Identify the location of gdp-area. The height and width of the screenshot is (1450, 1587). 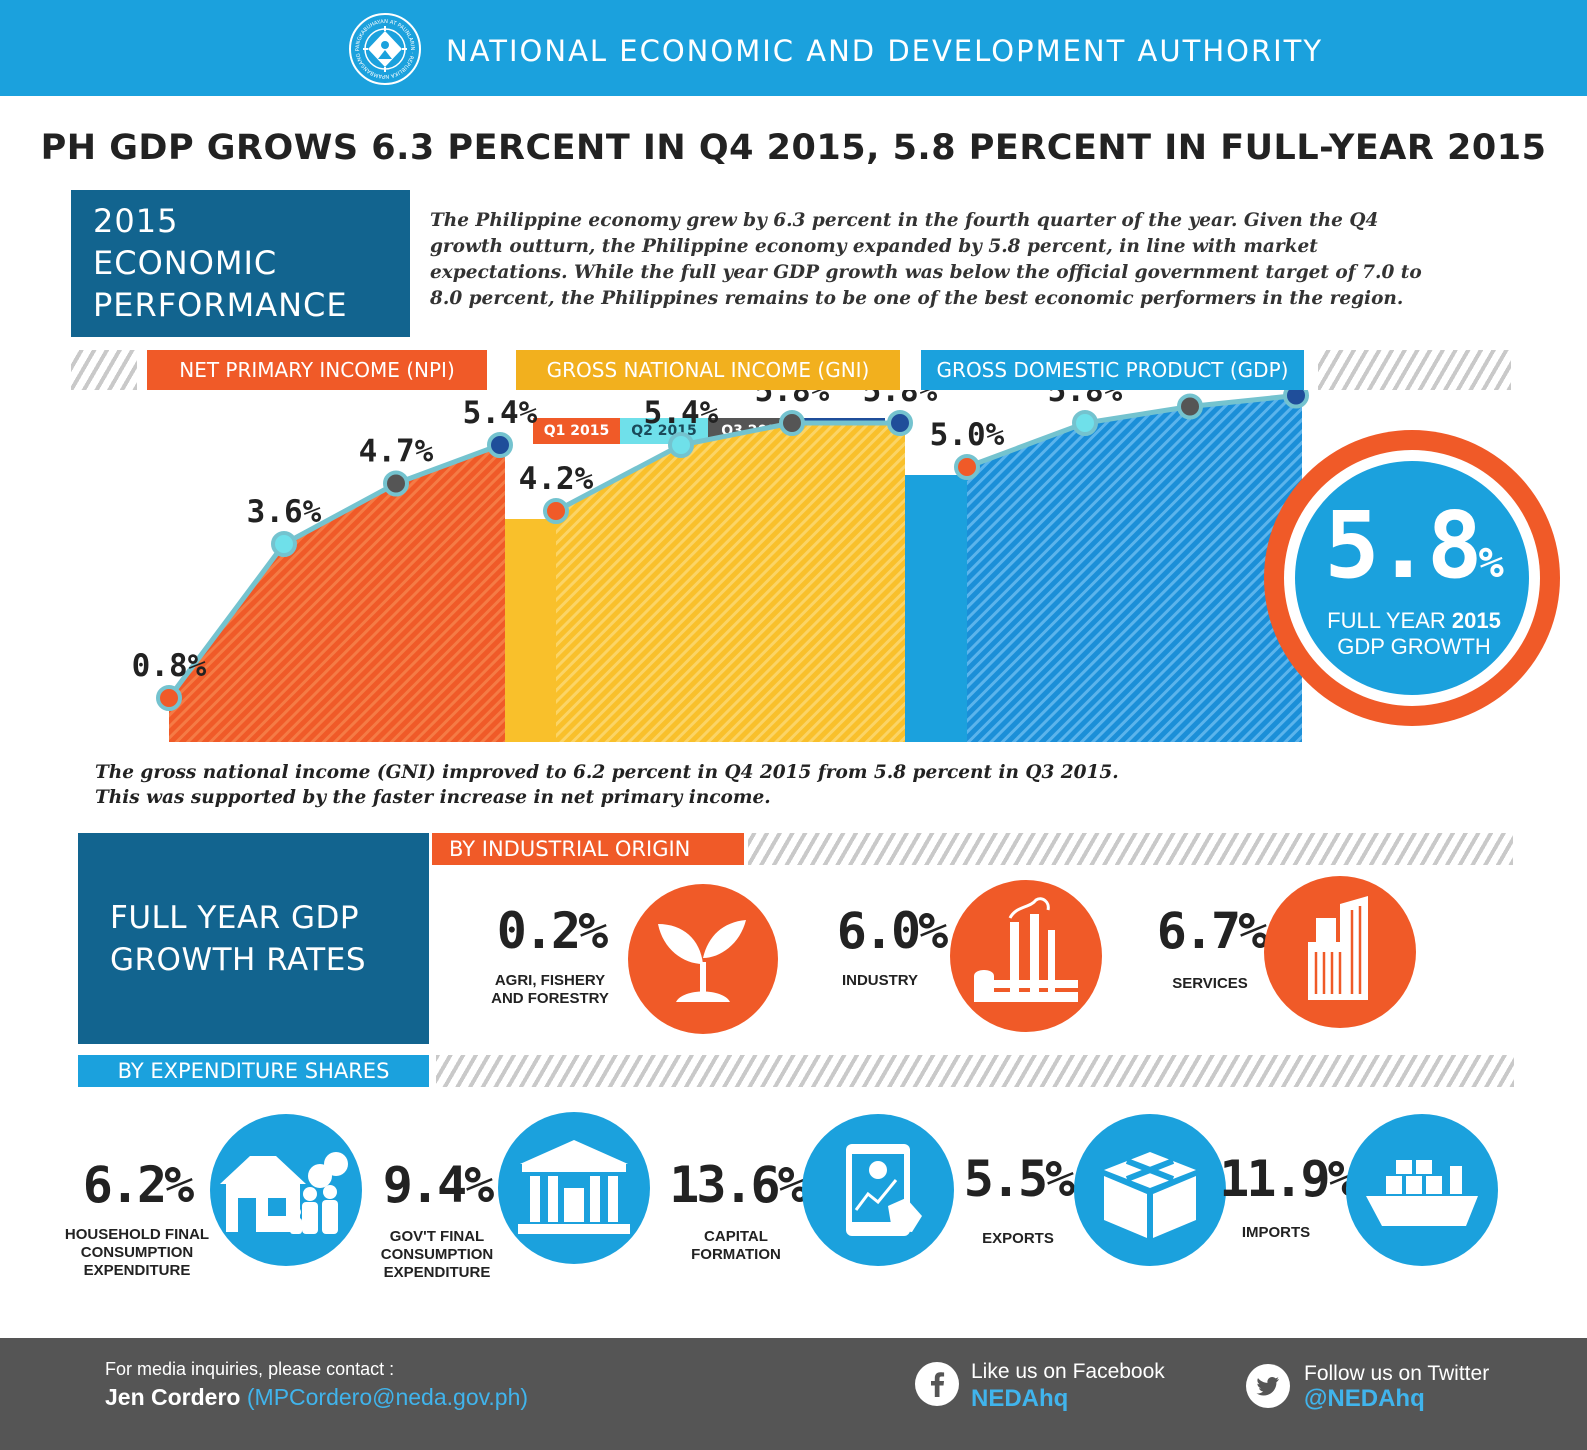
(1134, 568).